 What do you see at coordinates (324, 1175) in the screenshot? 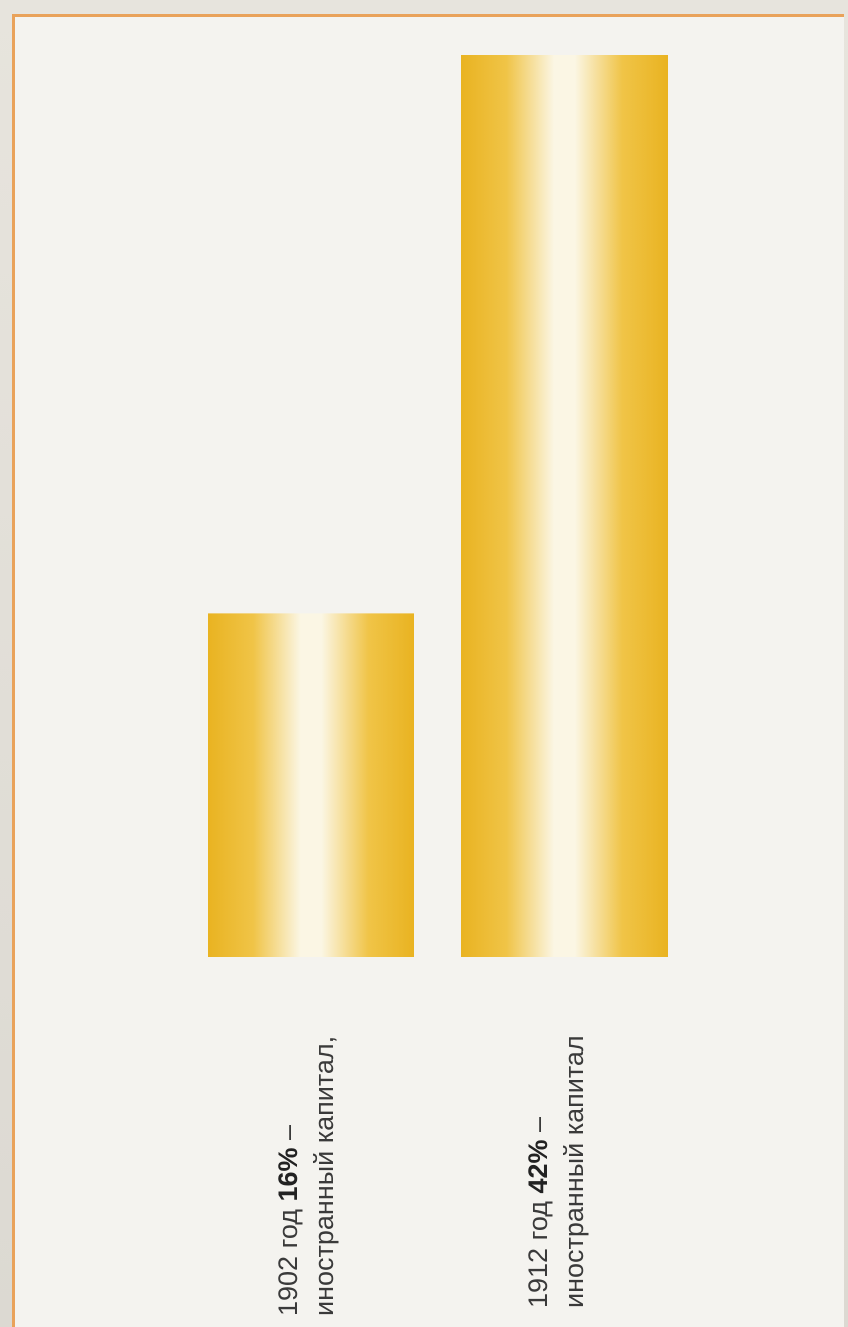
I see `bar-label-line2: иностранный капитал,` at bounding box center [324, 1175].